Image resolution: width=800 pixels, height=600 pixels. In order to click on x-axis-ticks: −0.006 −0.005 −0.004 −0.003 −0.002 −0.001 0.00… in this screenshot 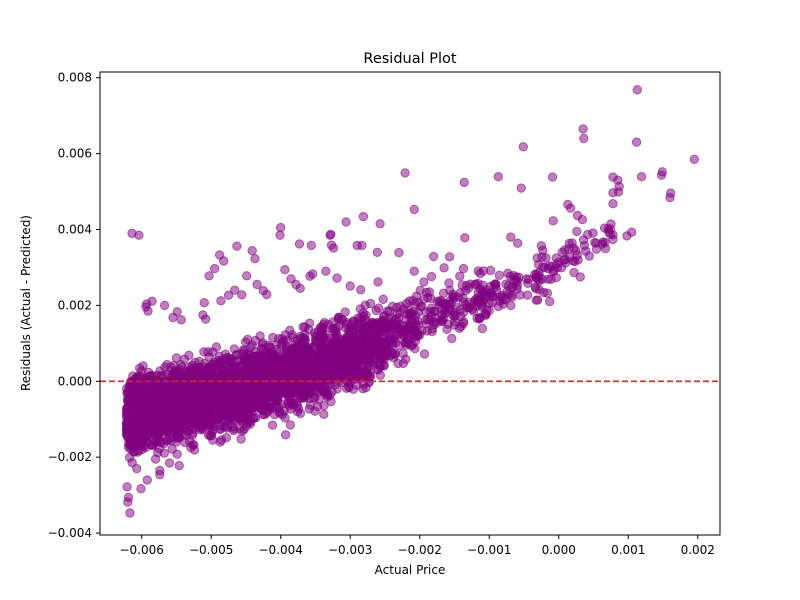, I will do `click(417, 546)`.